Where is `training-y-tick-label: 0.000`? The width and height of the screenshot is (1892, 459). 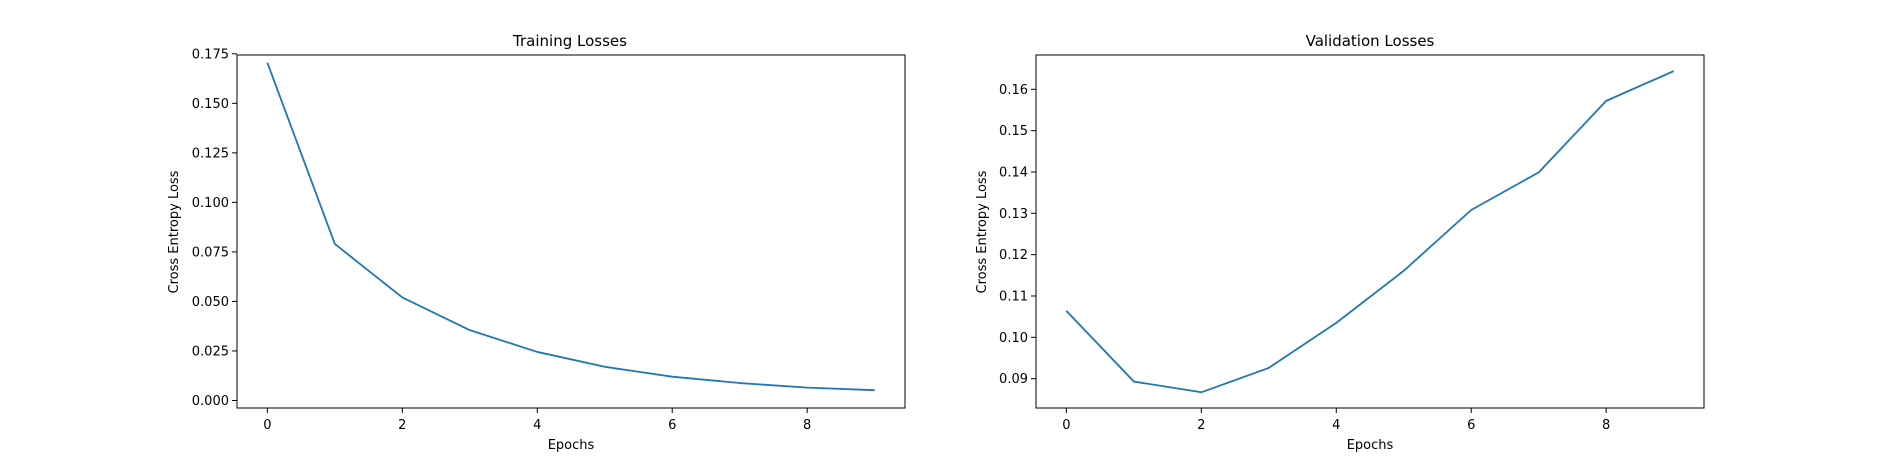 training-y-tick-label: 0.000 is located at coordinates (210, 401).